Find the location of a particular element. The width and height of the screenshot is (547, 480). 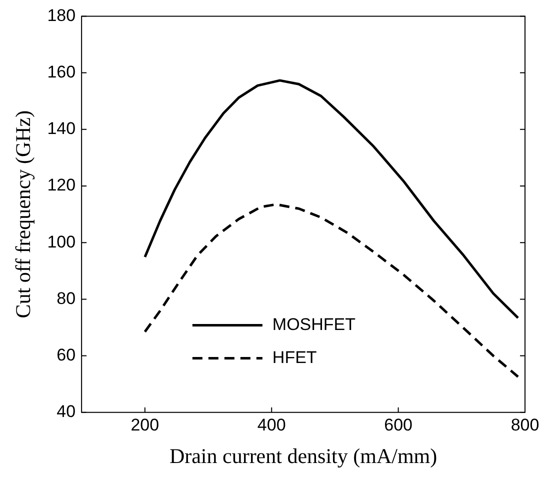

y-tick-label: 100 is located at coordinates (61, 242).